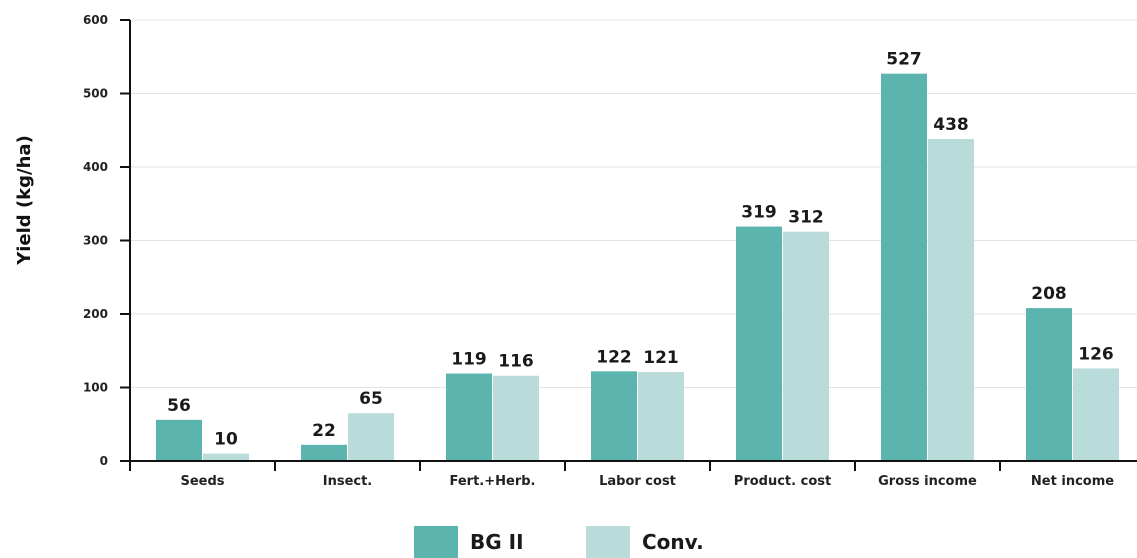 The image size is (1137, 558). Describe the element at coordinates (95, 314) in the screenshot. I see `y-tick-label: 200` at that location.